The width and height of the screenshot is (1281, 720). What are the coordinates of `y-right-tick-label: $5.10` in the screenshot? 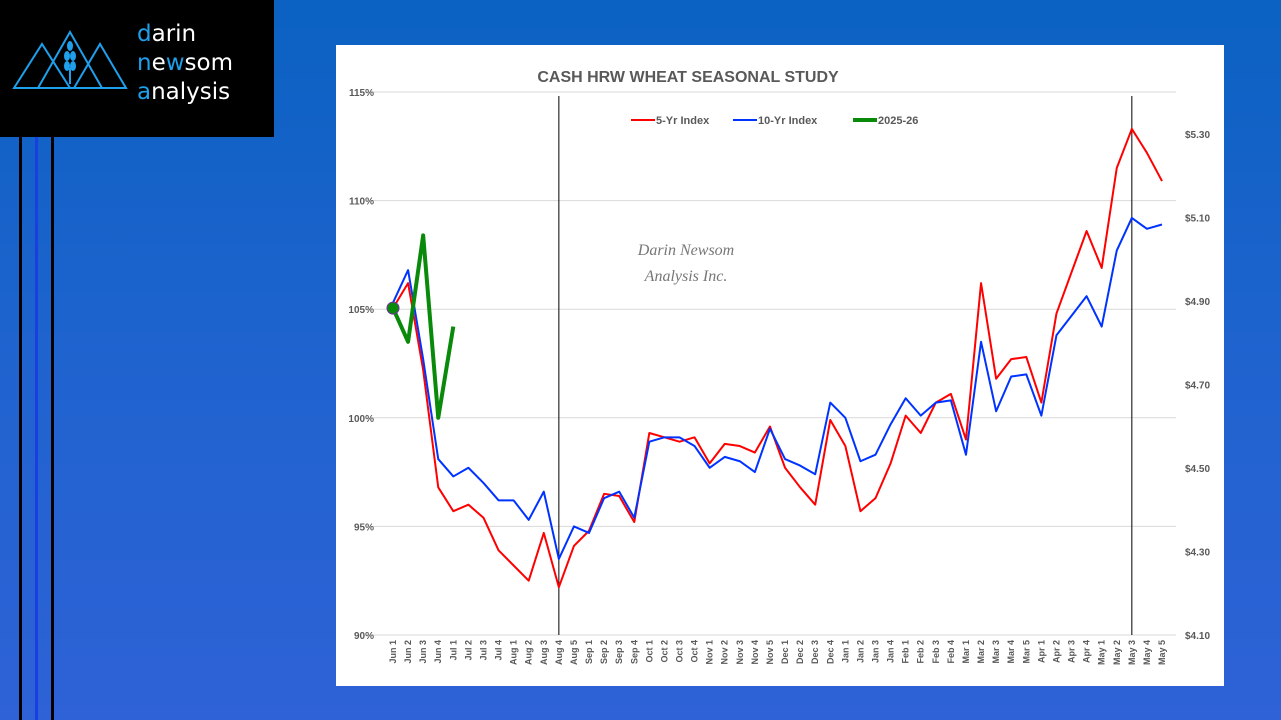 It's located at (1197, 218).